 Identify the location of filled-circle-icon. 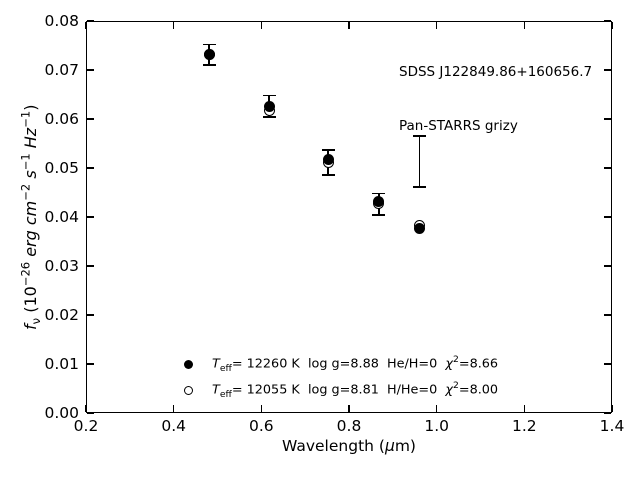
(188, 364).